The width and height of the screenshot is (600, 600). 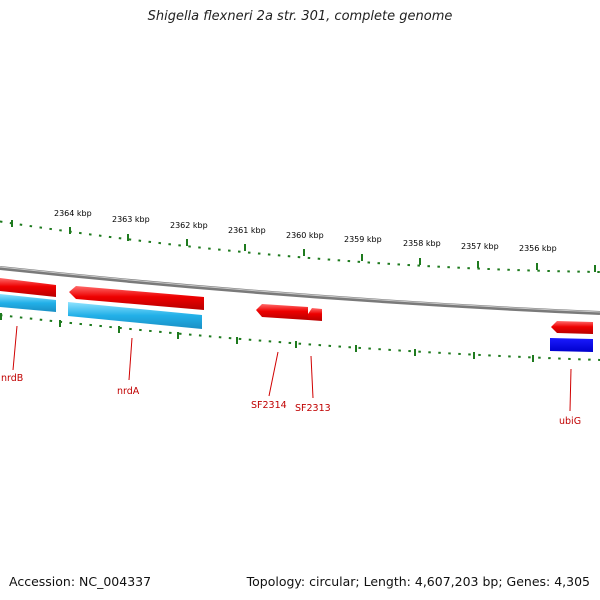 What do you see at coordinates (128, 391) in the screenshot?
I see `gene-label-nrdA: nrdA` at bounding box center [128, 391].